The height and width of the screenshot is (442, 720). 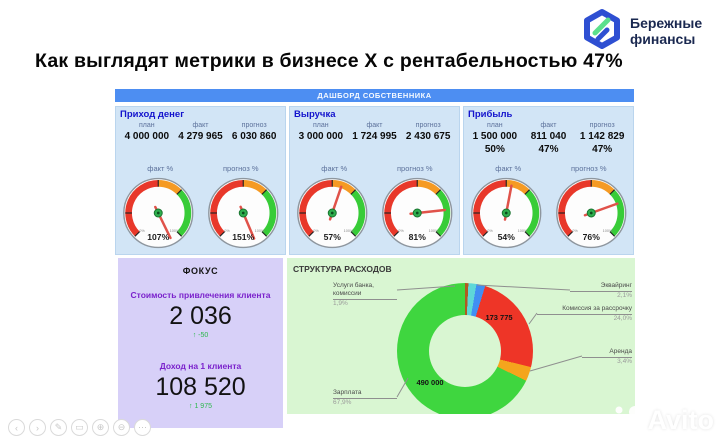 I want to click on kpi-col-plan: план 1 500 000 50%, so click(x=495, y=143).